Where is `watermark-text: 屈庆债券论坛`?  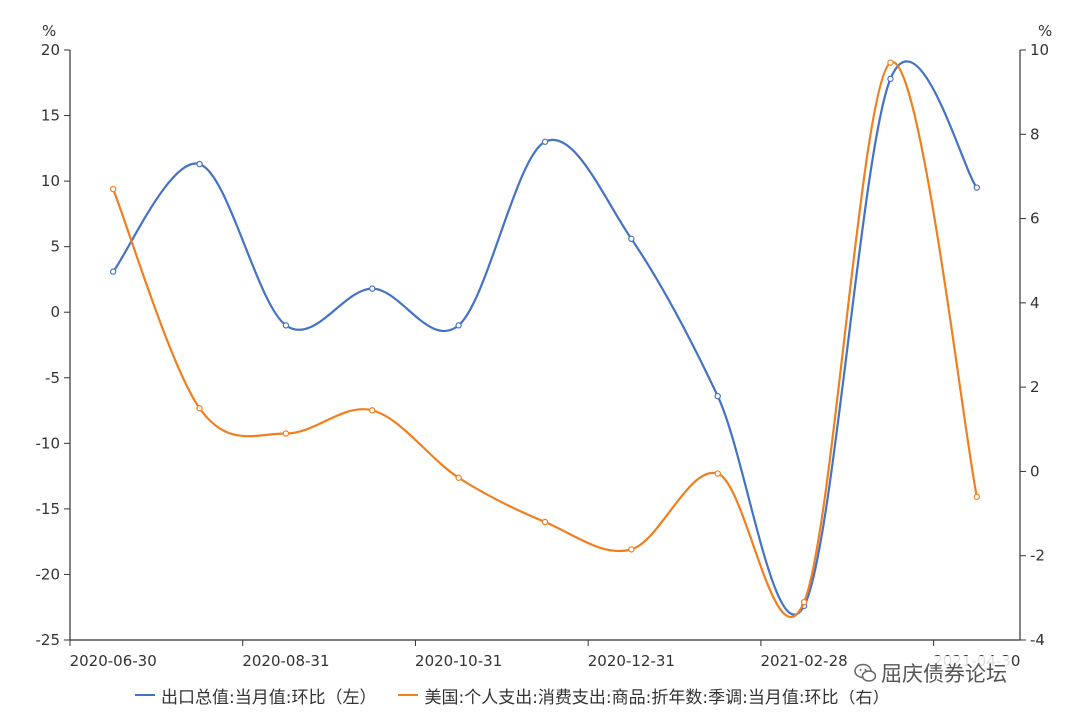
watermark-text: 屈庆债券论坛 is located at coordinates (944, 674).